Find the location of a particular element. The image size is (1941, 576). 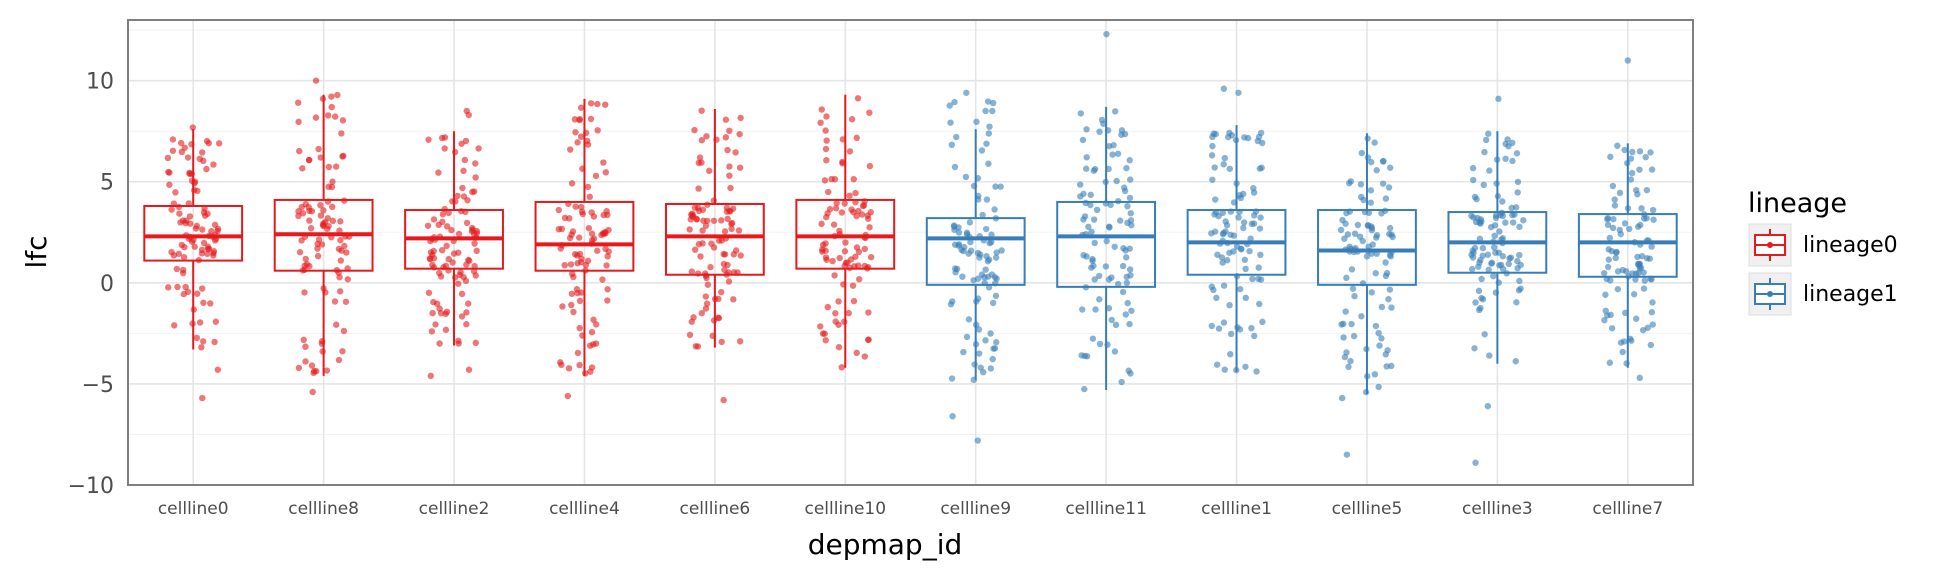

x-tick-label: cellline5 is located at coordinates (1367, 509).